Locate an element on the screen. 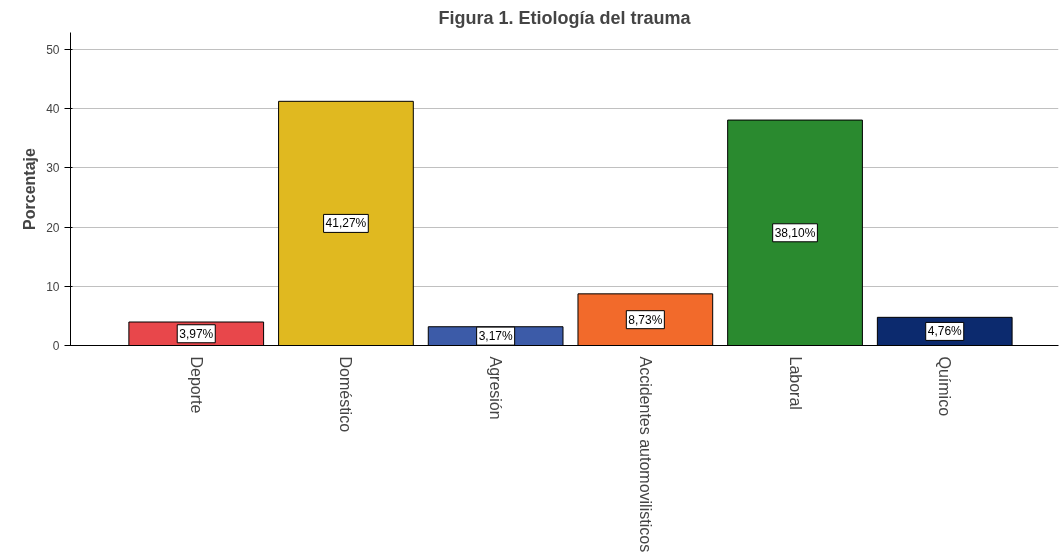 The height and width of the screenshot is (558, 1060). data-label: 8,73% is located at coordinates (645, 319).